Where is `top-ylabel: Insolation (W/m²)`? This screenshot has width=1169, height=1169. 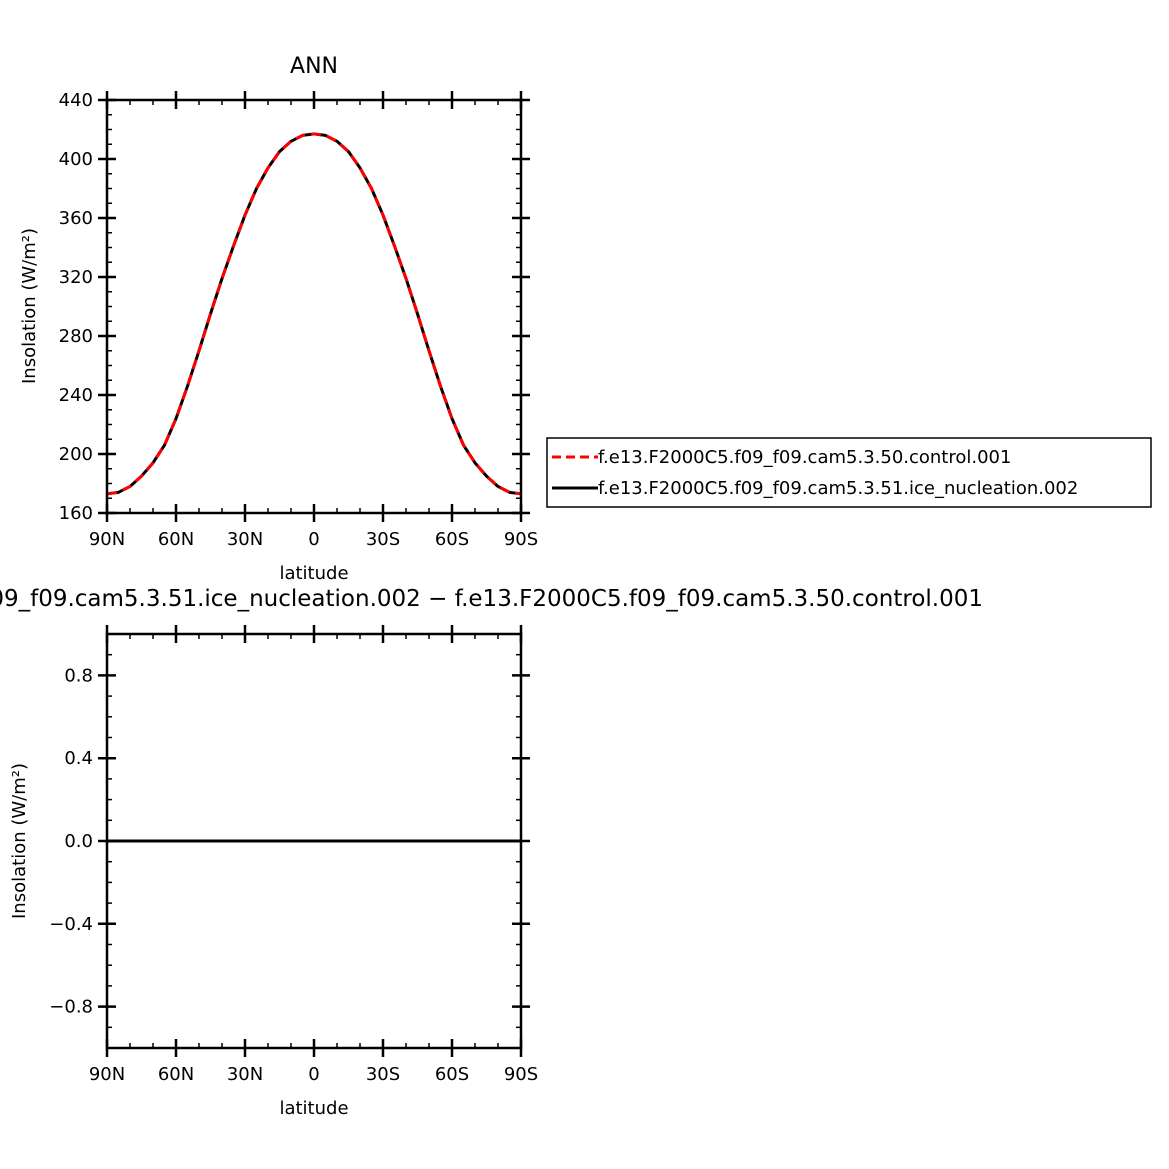 top-ylabel: Insolation (W/m²) is located at coordinates (29, 306).